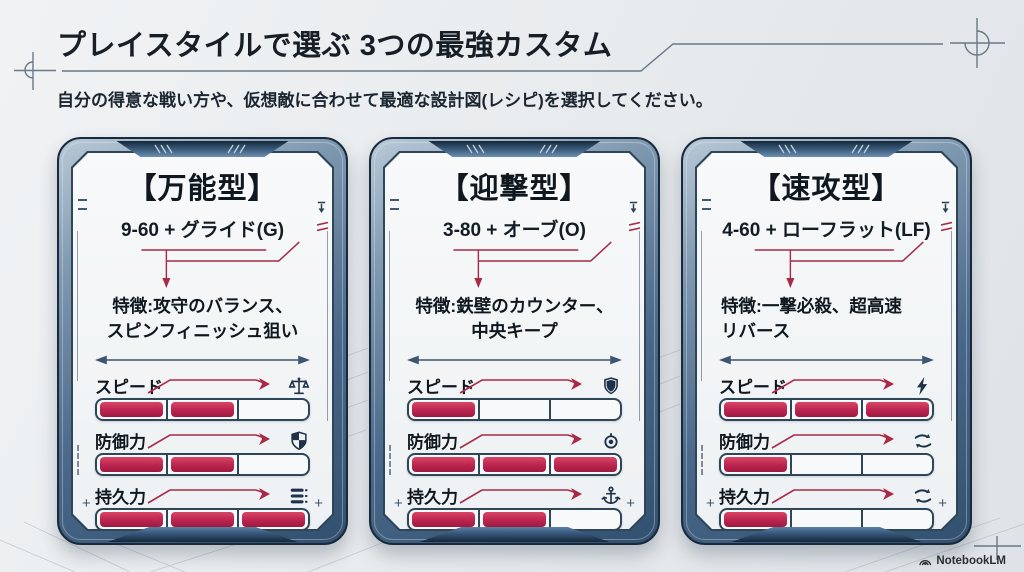 The height and width of the screenshot is (572, 1024). What do you see at coordinates (299, 441) in the screenshot?
I see `shield-quarters-icon` at bounding box center [299, 441].